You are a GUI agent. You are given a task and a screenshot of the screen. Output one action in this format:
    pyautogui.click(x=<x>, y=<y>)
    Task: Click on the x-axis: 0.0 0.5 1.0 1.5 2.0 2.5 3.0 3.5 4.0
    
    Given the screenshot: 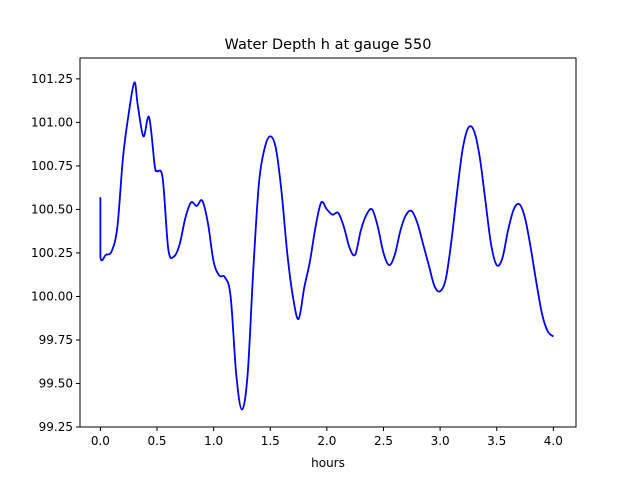 What is the action you would take?
    pyautogui.click(x=327, y=437)
    